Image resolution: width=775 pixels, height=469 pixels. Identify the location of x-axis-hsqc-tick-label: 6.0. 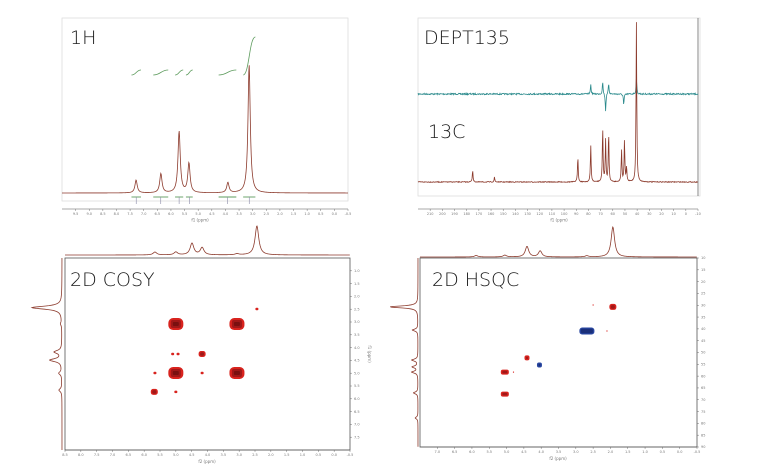
(472, 452).